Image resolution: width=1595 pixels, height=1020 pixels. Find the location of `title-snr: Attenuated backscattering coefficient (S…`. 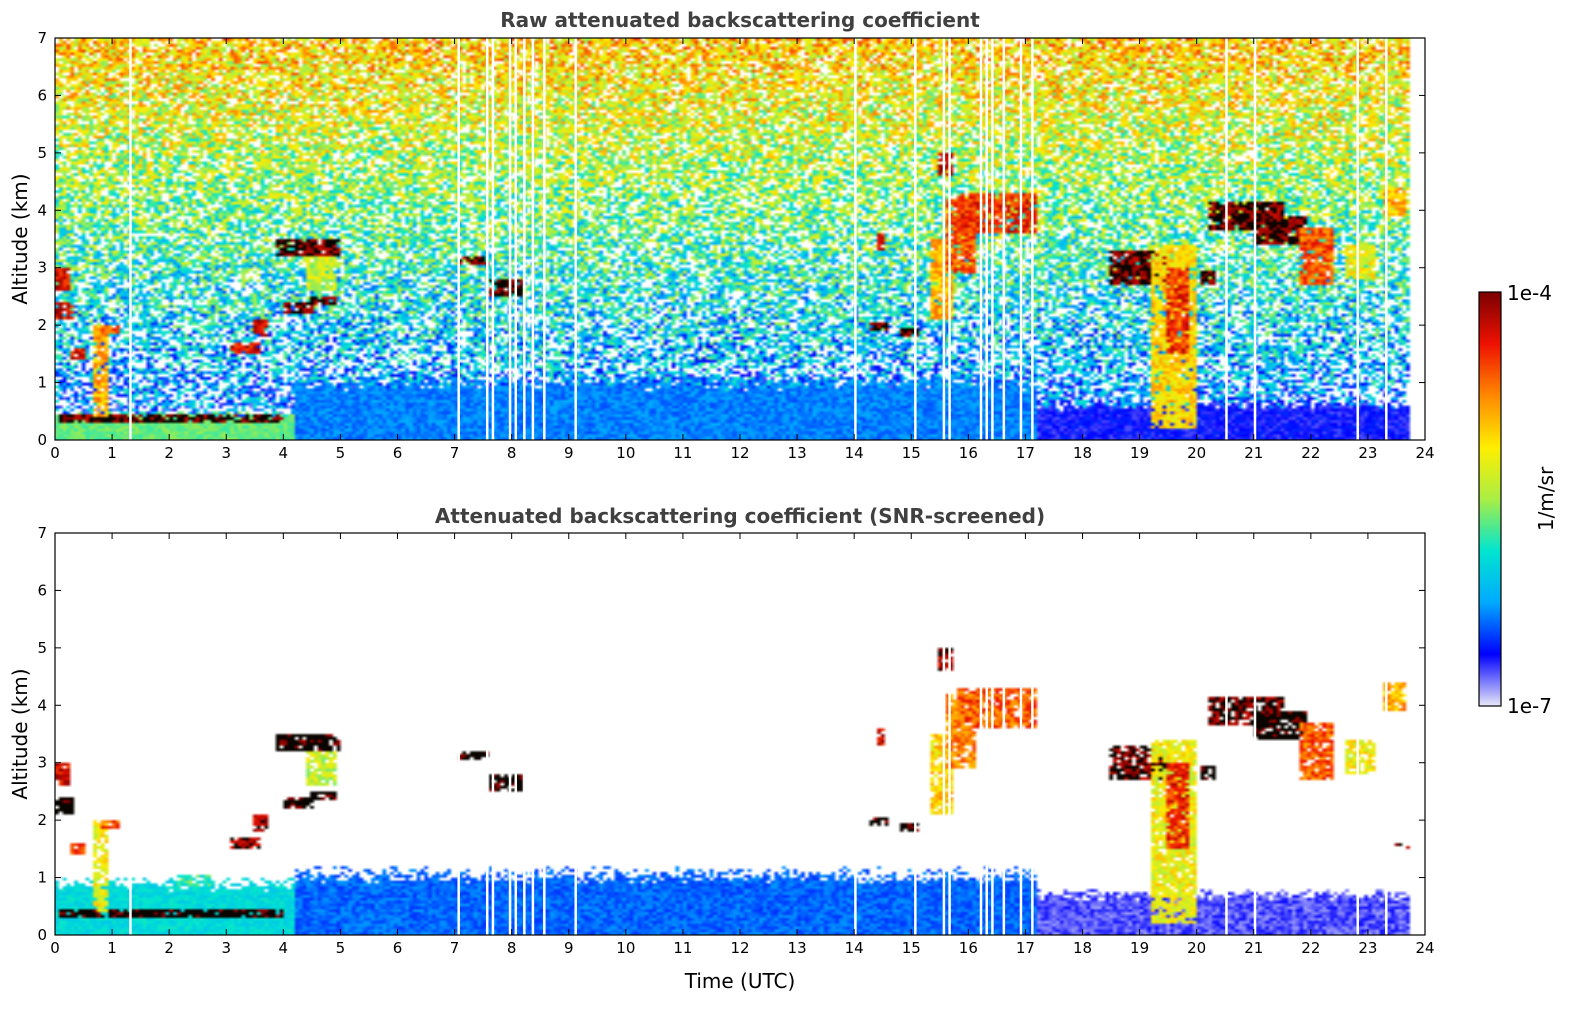

title-snr: Attenuated backscattering coefficient (S… is located at coordinates (740, 516).